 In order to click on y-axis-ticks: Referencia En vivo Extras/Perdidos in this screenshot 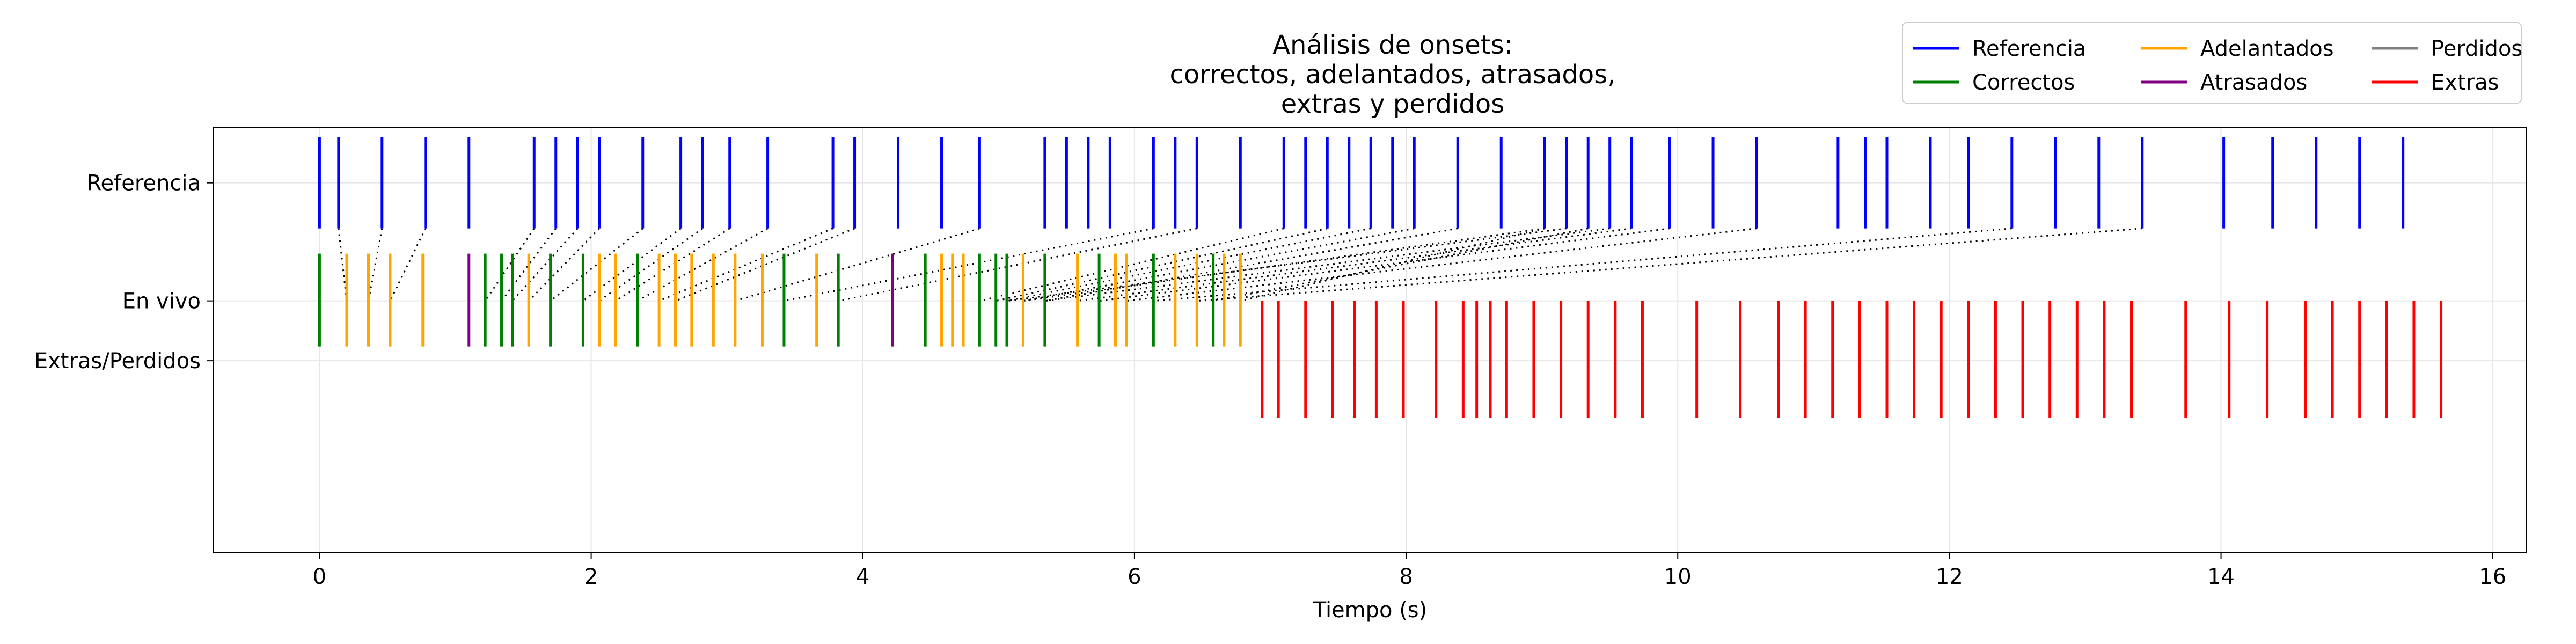, I will do `click(124, 272)`.